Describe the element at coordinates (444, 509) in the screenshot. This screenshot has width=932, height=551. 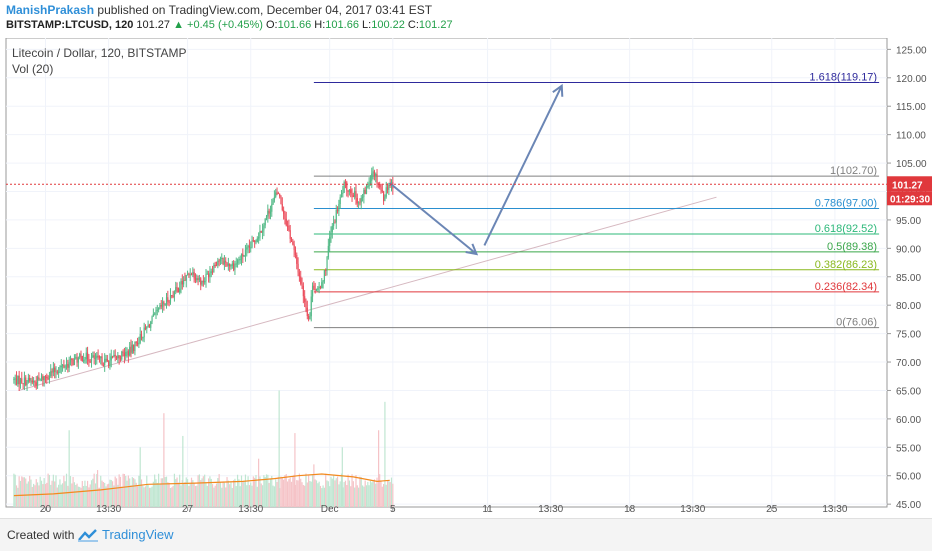
I see `time-axis: 20 13:30 27 13:30 Dec 5 11 13:30 18 13:30 25 13:30` at that location.